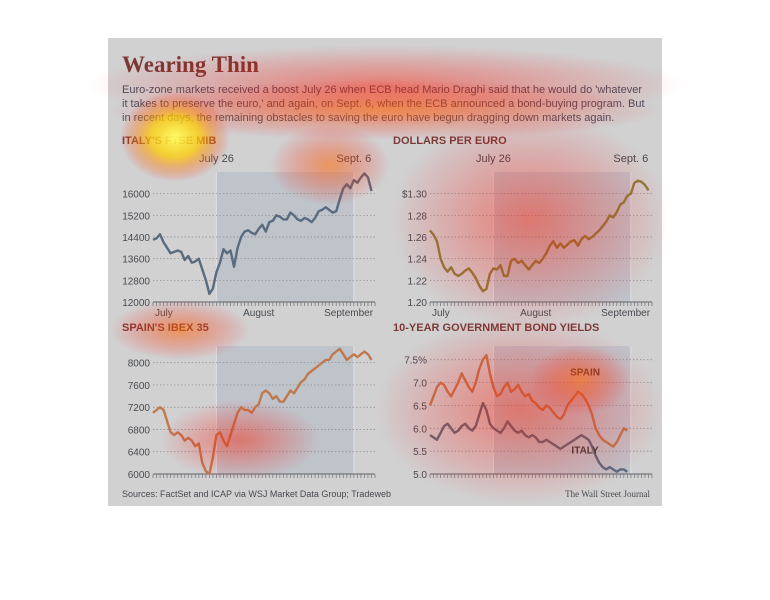 The height and width of the screenshot is (600, 770). What do you see at coordinates (139, 408) in the screenshot?
I see `spain-y-tick-label: 7200` at bounding box center [139, 408].